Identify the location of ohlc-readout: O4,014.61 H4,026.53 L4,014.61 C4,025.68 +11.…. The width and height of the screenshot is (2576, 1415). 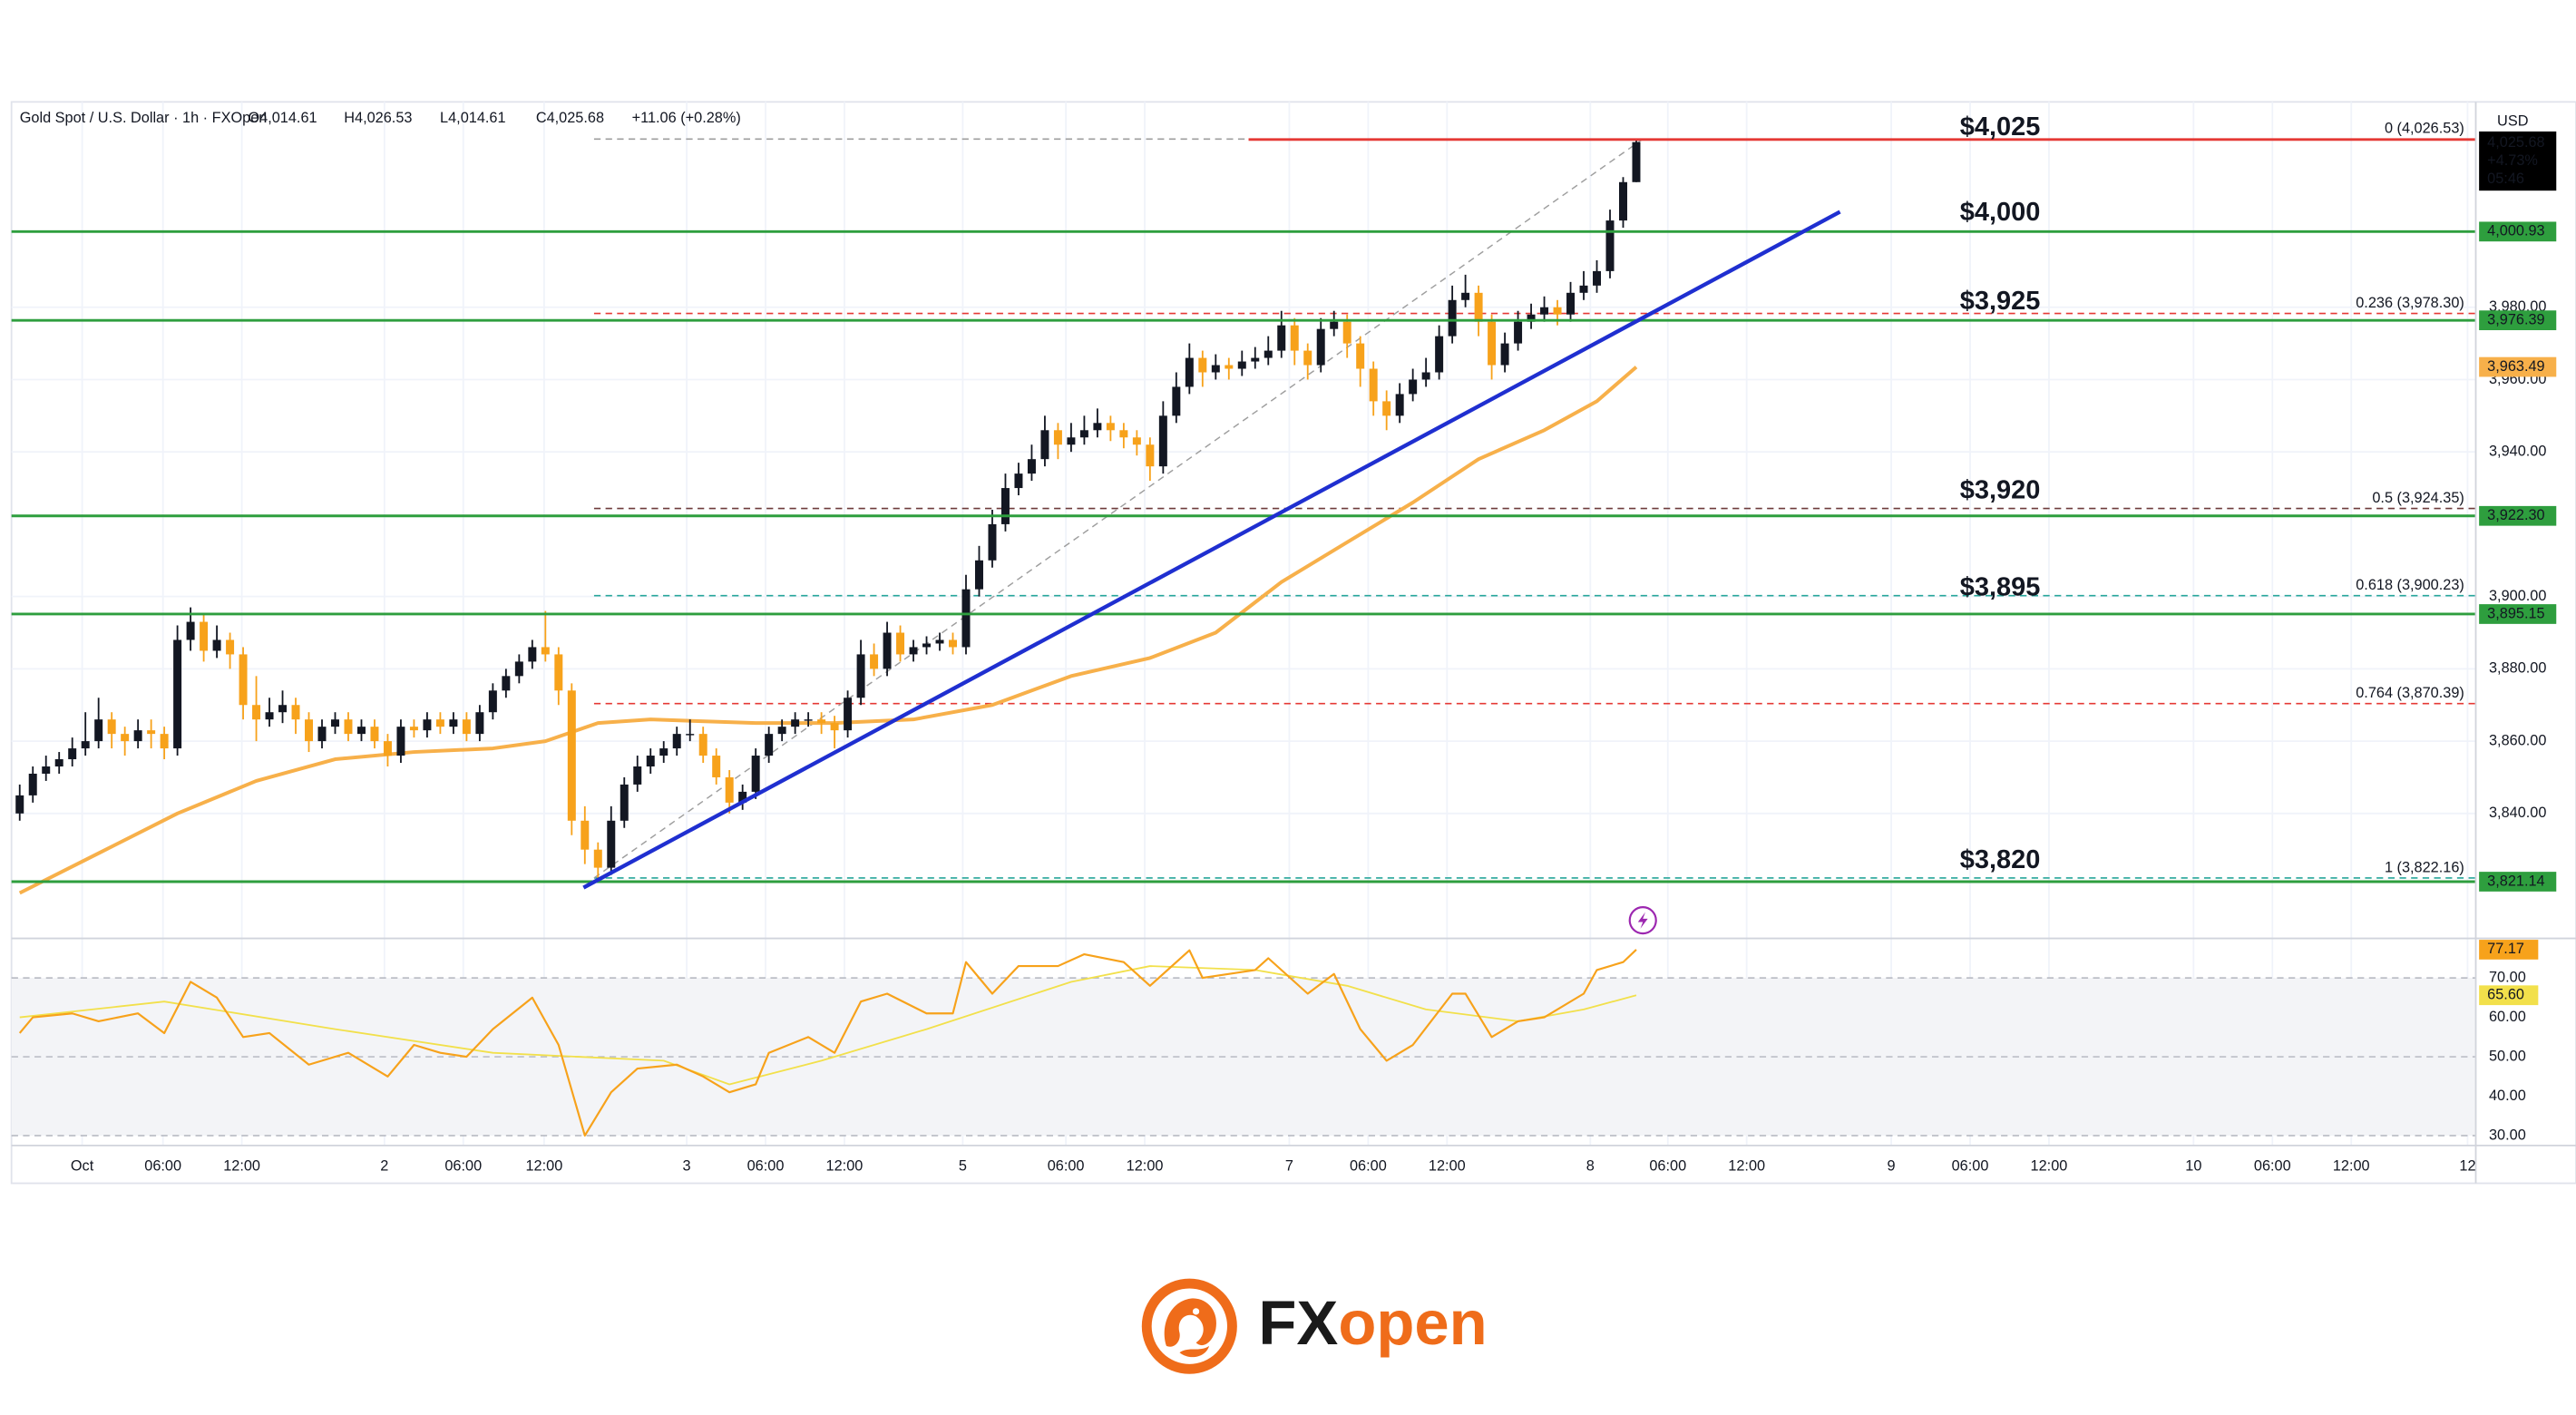
(494, 118).